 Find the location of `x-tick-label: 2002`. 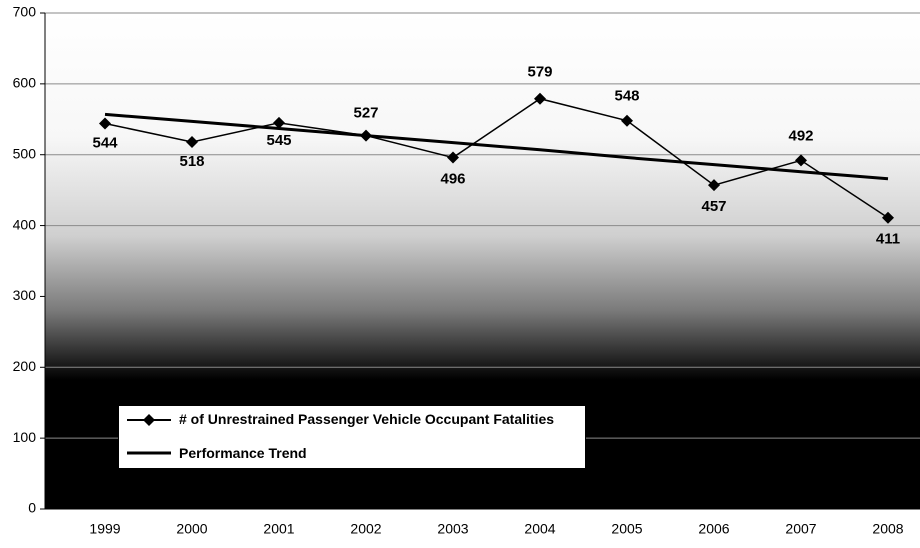

x-tick-label: 2002 is located at coordinates (365, 529).